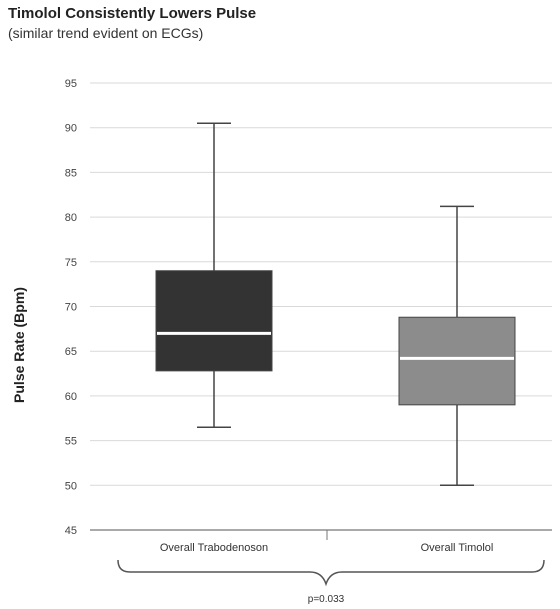 Image resolution: width=560 pixels, height=609 pixels. I want to click on x-axis: Overall Trabodenoson Overall Timolol, so click(321, 541).